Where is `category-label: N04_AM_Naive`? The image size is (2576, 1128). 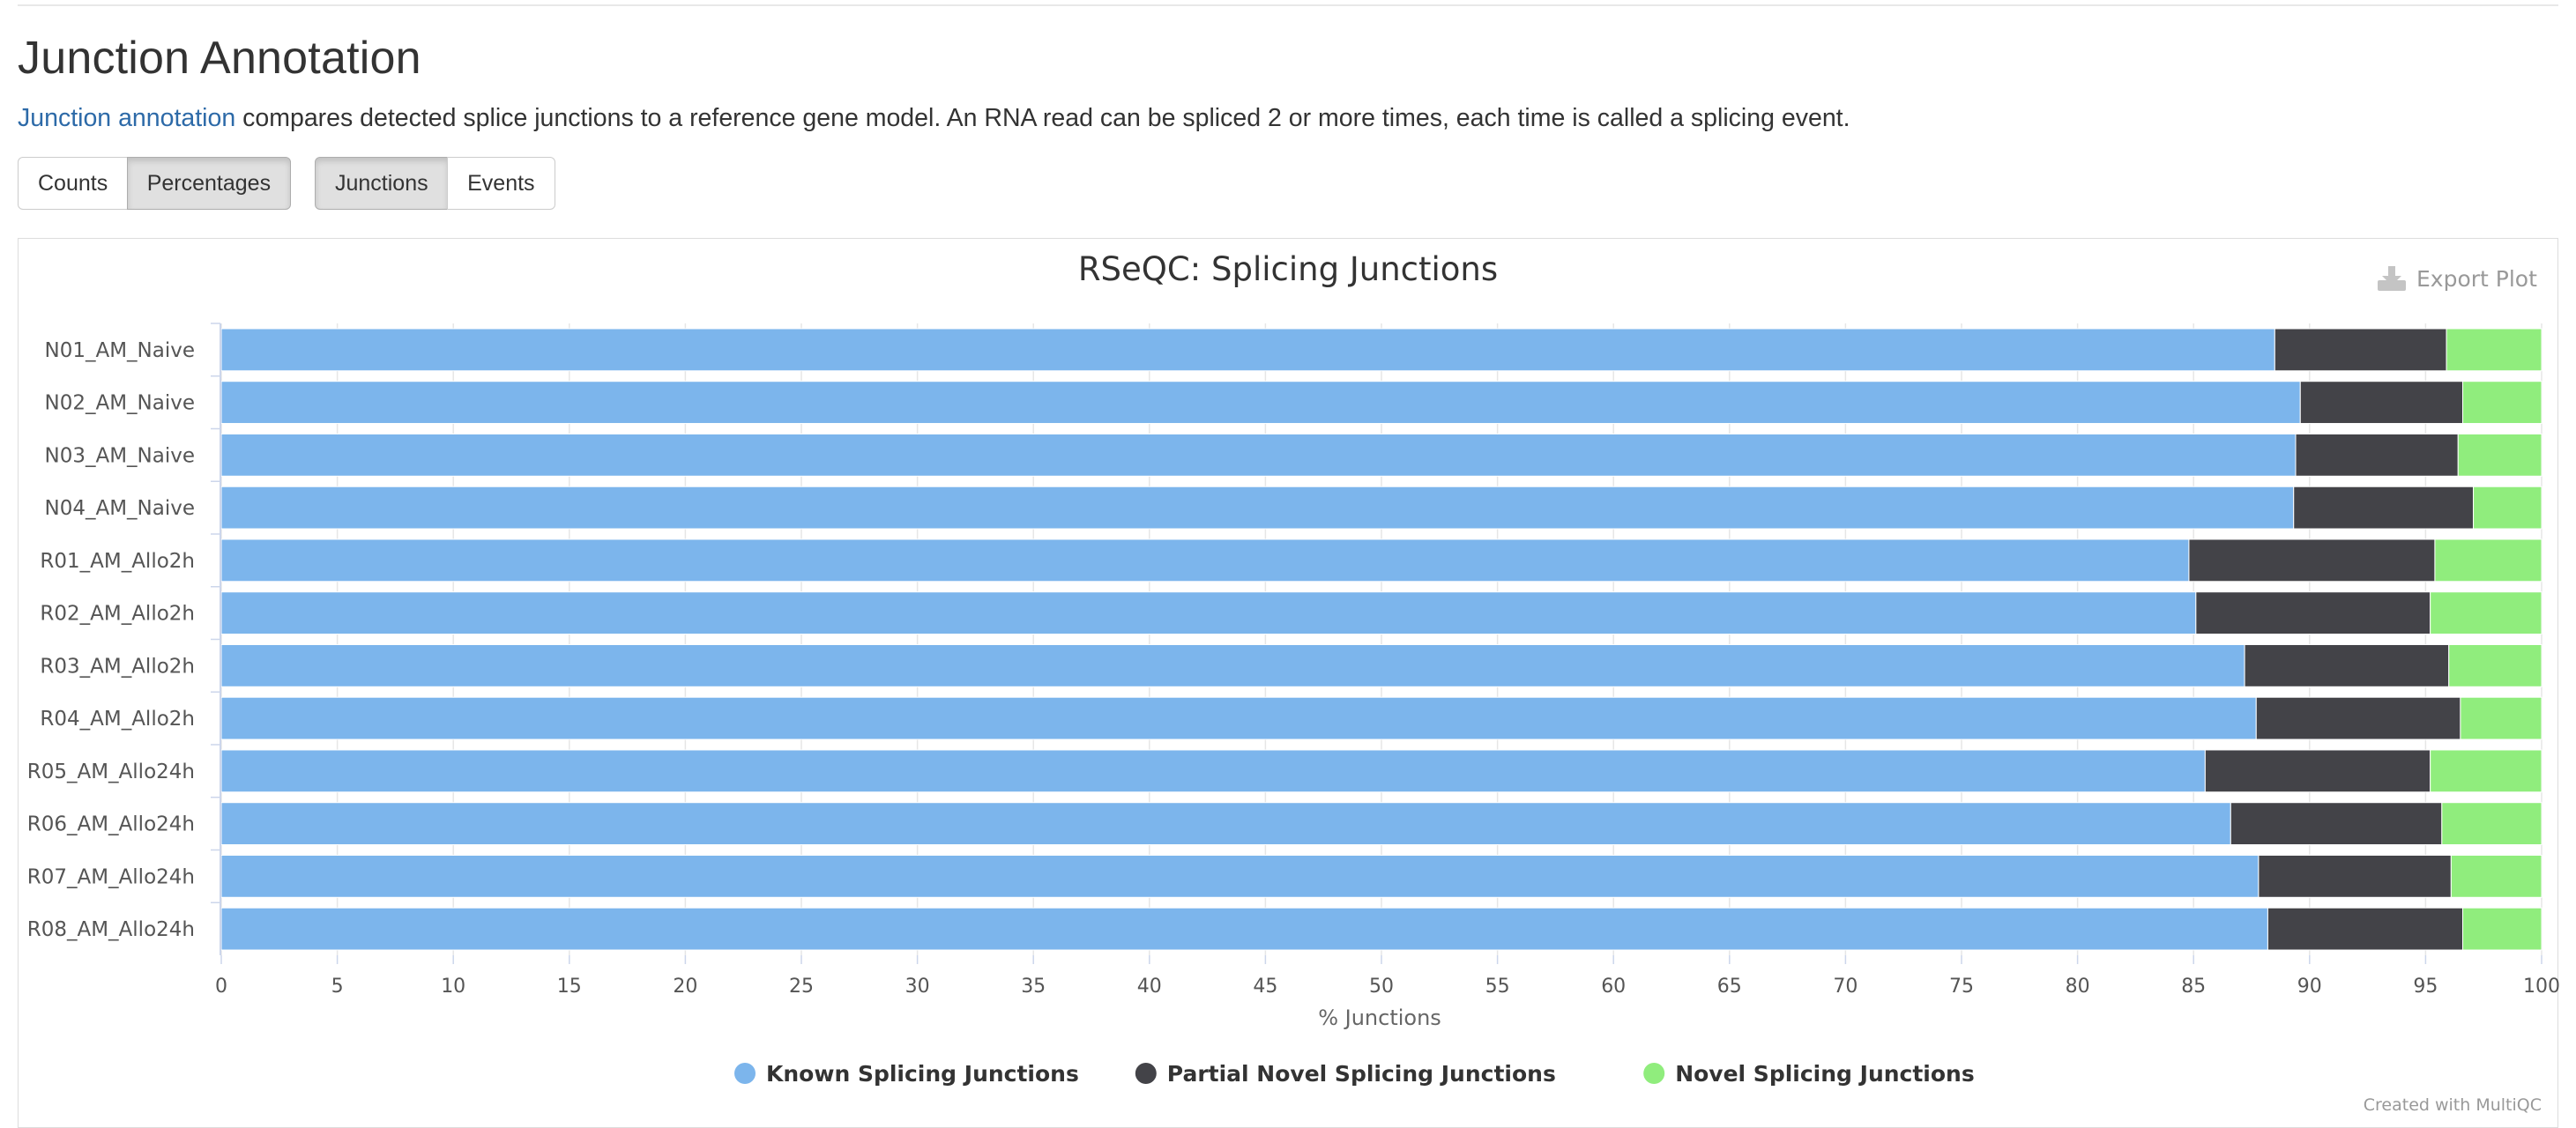
category-label: N04_AM_Naive is located at coordinates (120, 509).